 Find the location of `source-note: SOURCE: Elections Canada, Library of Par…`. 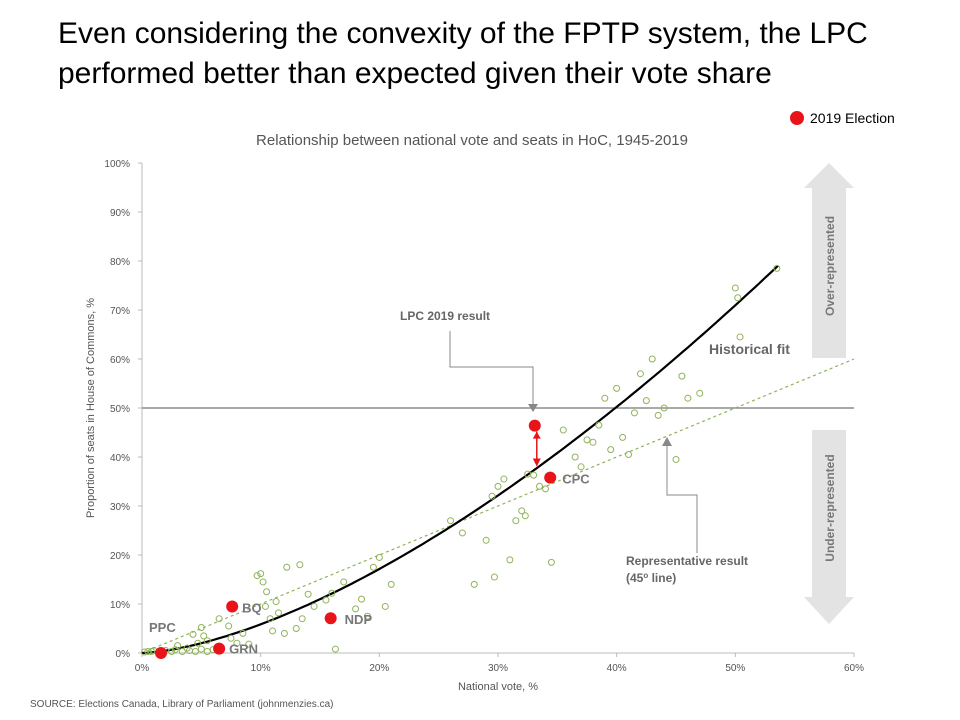

source-note: SOURCE: Elections Canada, Library of Par… is located at coordinates (182, 704).